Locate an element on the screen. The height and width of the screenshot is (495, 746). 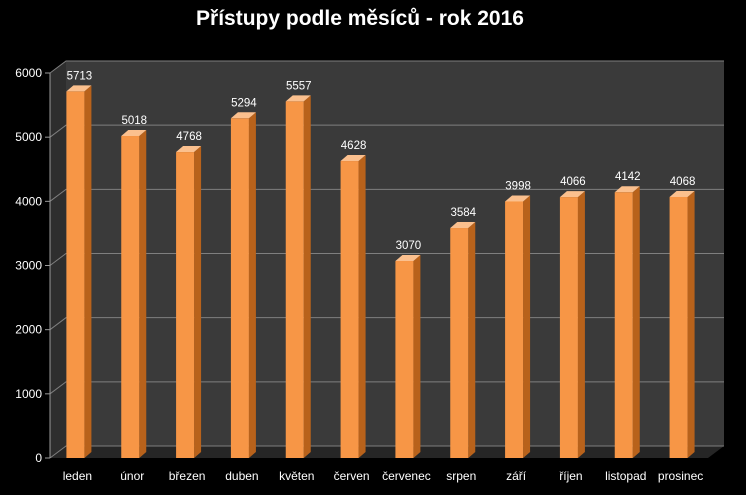
y-tick-label: 4000 is located at coordinates (28, 201).